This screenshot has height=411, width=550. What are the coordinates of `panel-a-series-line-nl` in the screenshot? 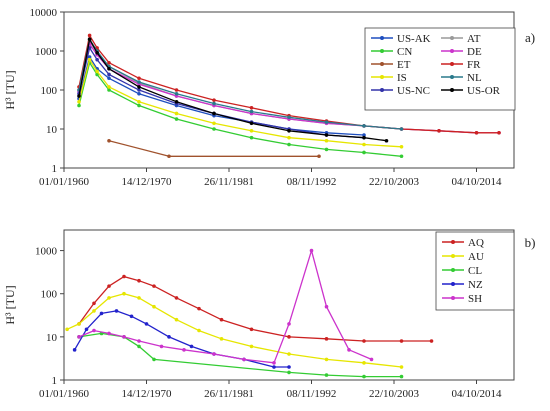 It's located at (240, 84).